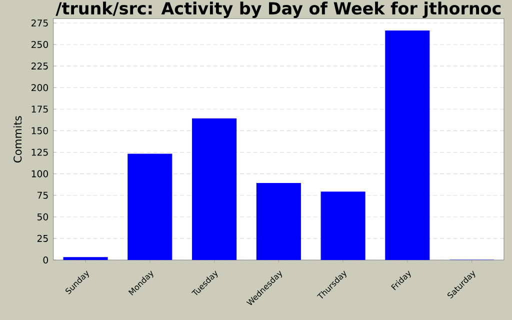 The height and width of the screenshot is (320, 512). I want to click on y-tick-label: 225, so click(40, 66).